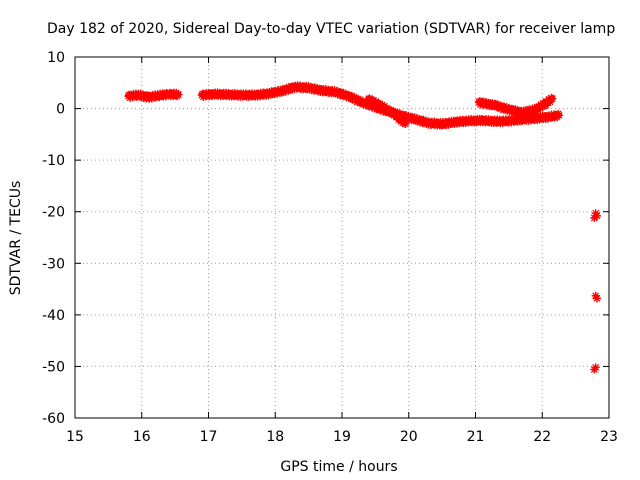  What do you see at coordinates (342, 437) in the screenshot?
I see `x-tick-label: 19` at bounding box center [342, 437].